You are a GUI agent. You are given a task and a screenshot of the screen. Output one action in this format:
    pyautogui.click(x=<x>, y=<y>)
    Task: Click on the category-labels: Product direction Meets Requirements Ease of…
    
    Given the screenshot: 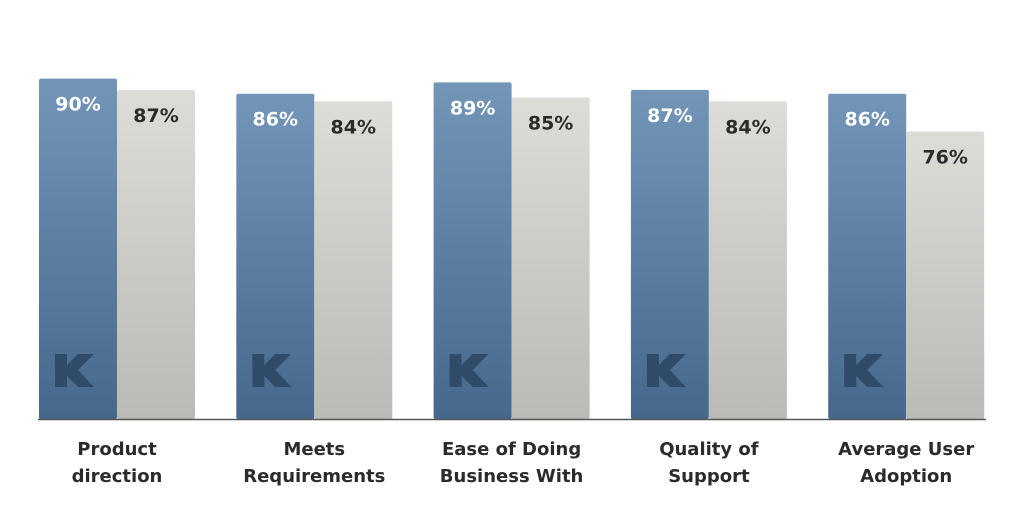 What is the action you would take?
    pyautogui.click(x=523, y=463)
    